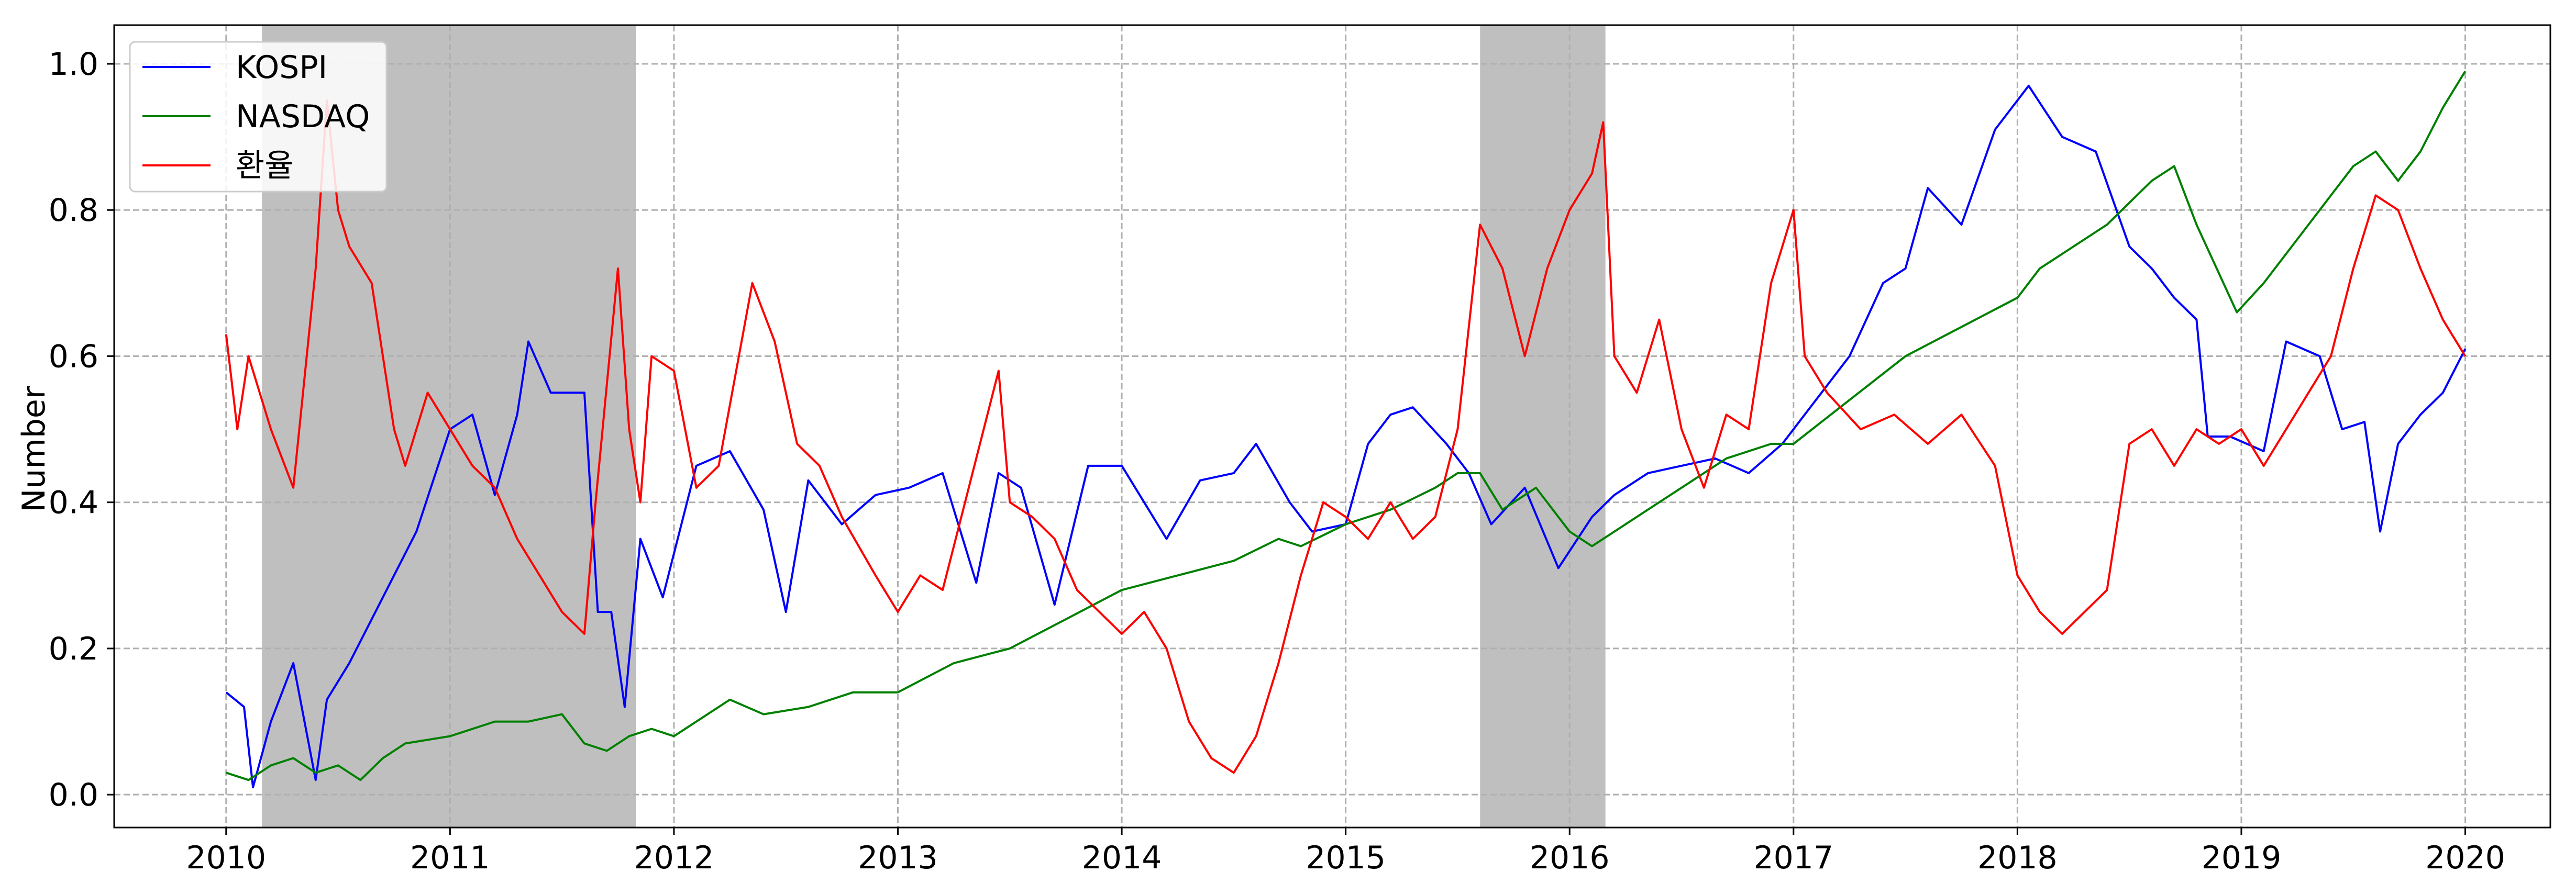 The width and height of the screenshot is (2576, 894). I want to click on legend-label-kospi: KOSPI, so click(281, 68).